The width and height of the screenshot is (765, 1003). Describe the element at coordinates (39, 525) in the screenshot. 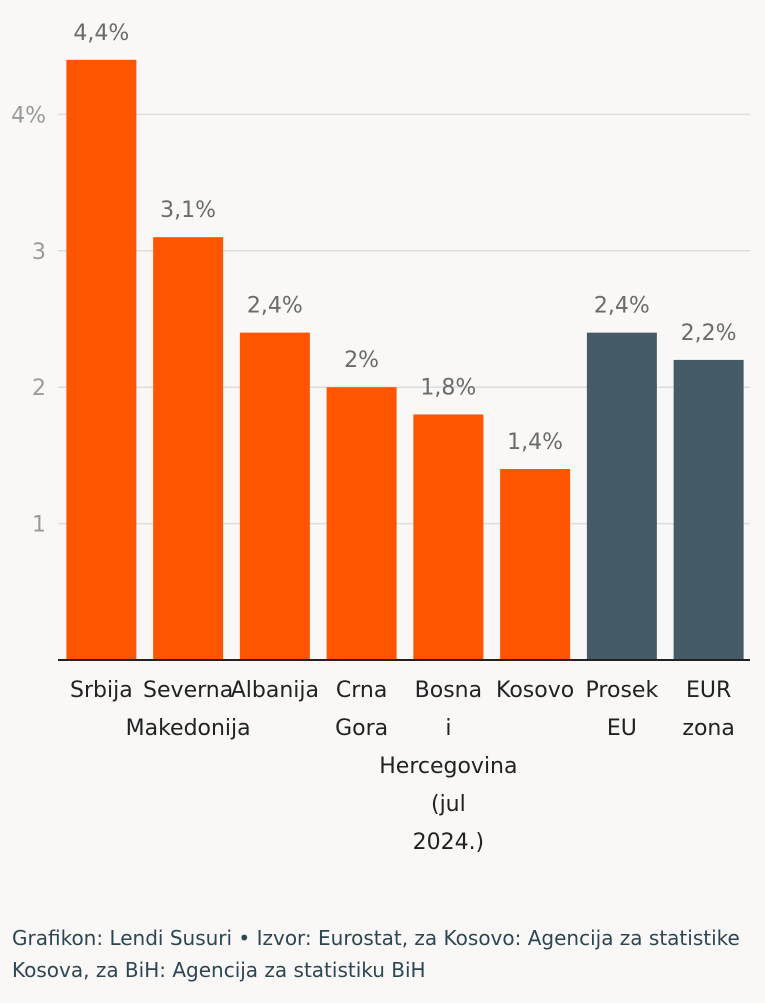

I see `y-tick-label: 1` at that location.